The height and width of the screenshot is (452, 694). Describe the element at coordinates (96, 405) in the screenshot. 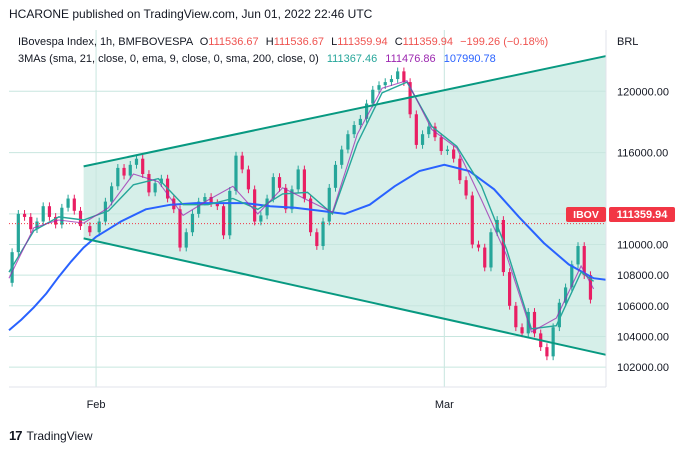

I see `x-tick-label: Feb` at that location.